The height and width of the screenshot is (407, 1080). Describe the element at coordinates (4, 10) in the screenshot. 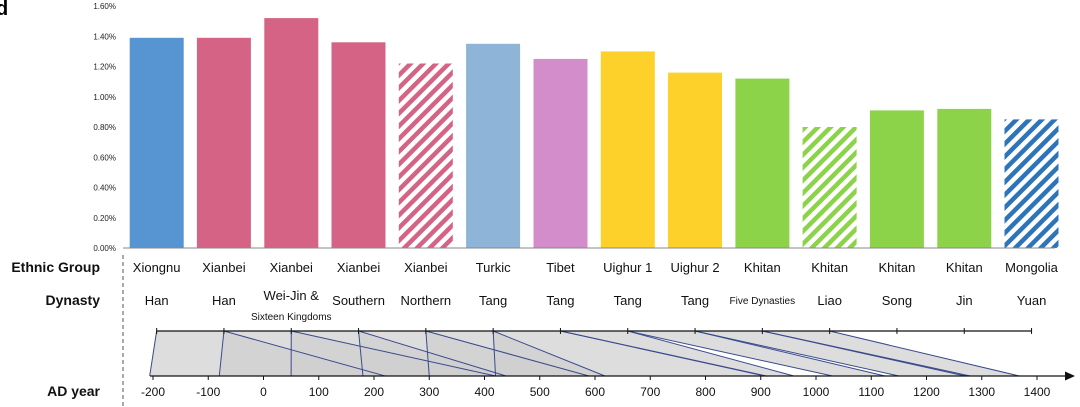

I see `panel-letter: d` at that location.